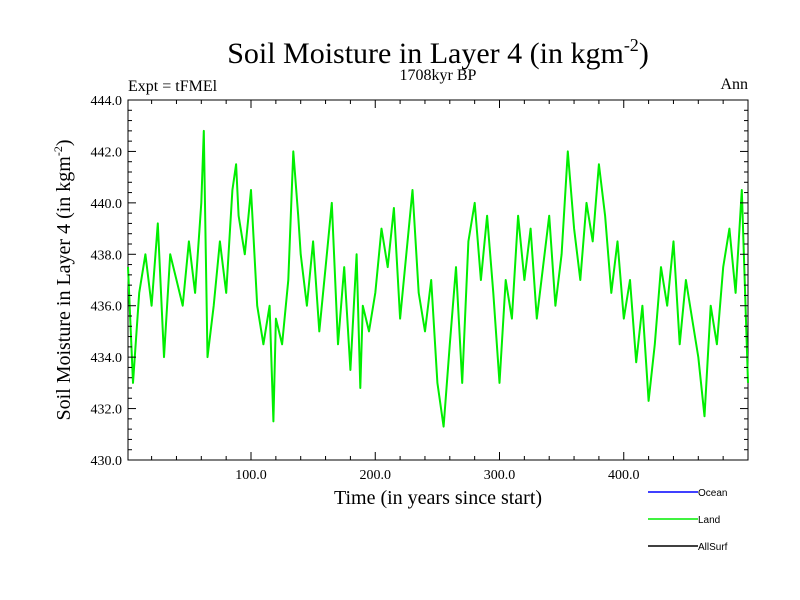 Image resolution: width=800 pixels, height=600 pixels. What do you see at coordinates (107, 152) in the screenshot?
I see `y-tick-label: 442.0` at bounding box center [107, 152].